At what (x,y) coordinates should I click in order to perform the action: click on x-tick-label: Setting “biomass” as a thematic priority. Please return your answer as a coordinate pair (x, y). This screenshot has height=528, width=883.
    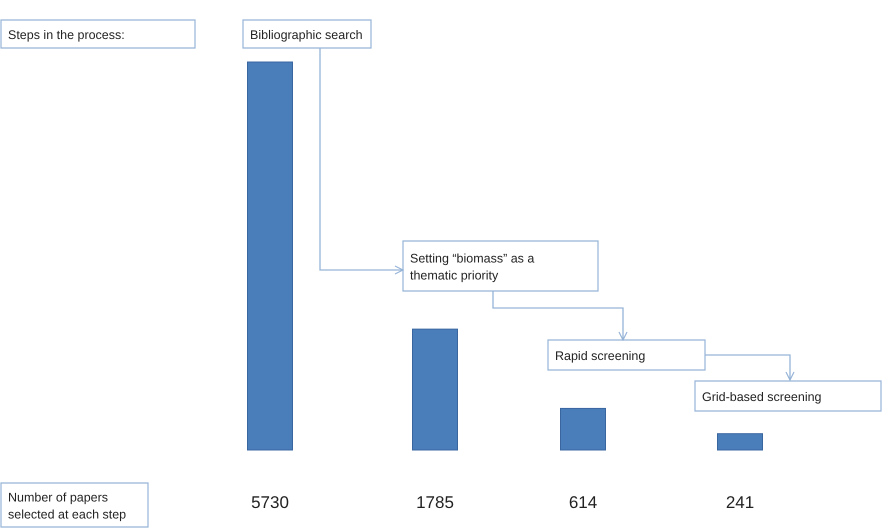
    Looking at the image, I should click on (472, 267).